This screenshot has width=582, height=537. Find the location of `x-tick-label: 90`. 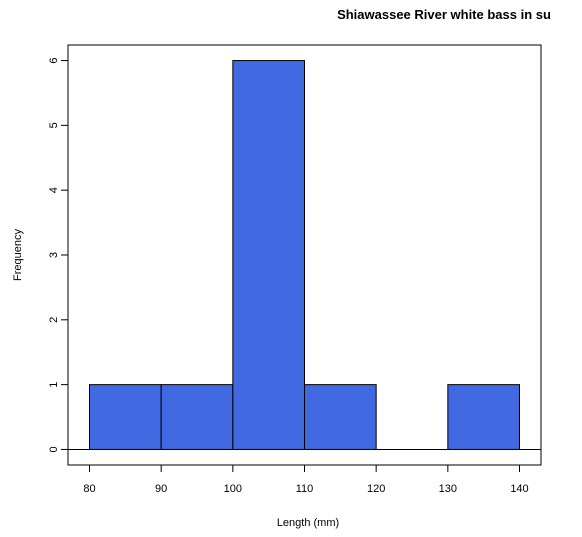

x-tick-label: 90 is located at coordinates (161, 489).